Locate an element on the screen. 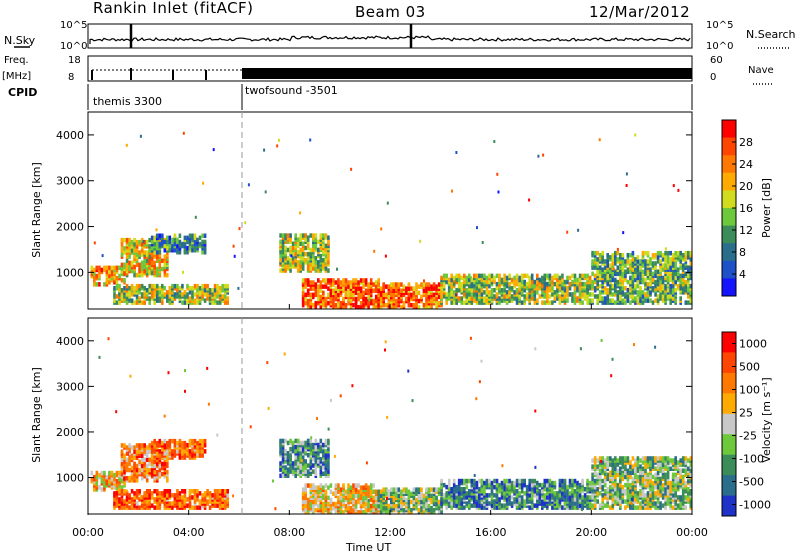 The width and height of the screenshot is (800, 554). ytick-label: 2000 is located at coordinates (70, 227).